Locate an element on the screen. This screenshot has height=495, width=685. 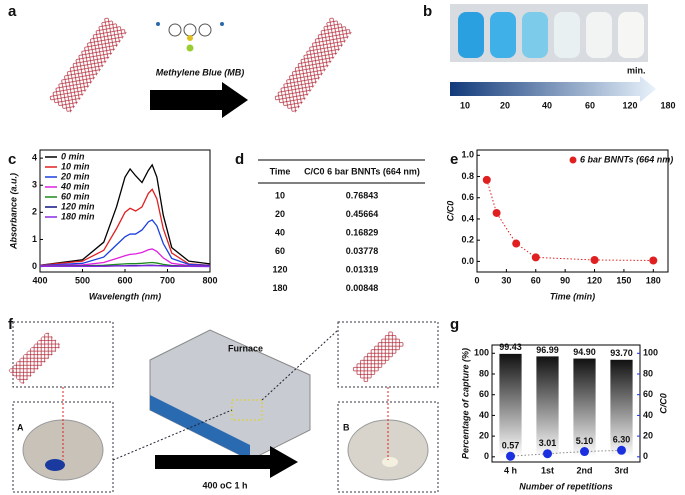
y-tick-label: 4 is located at coordinates (34, 158).